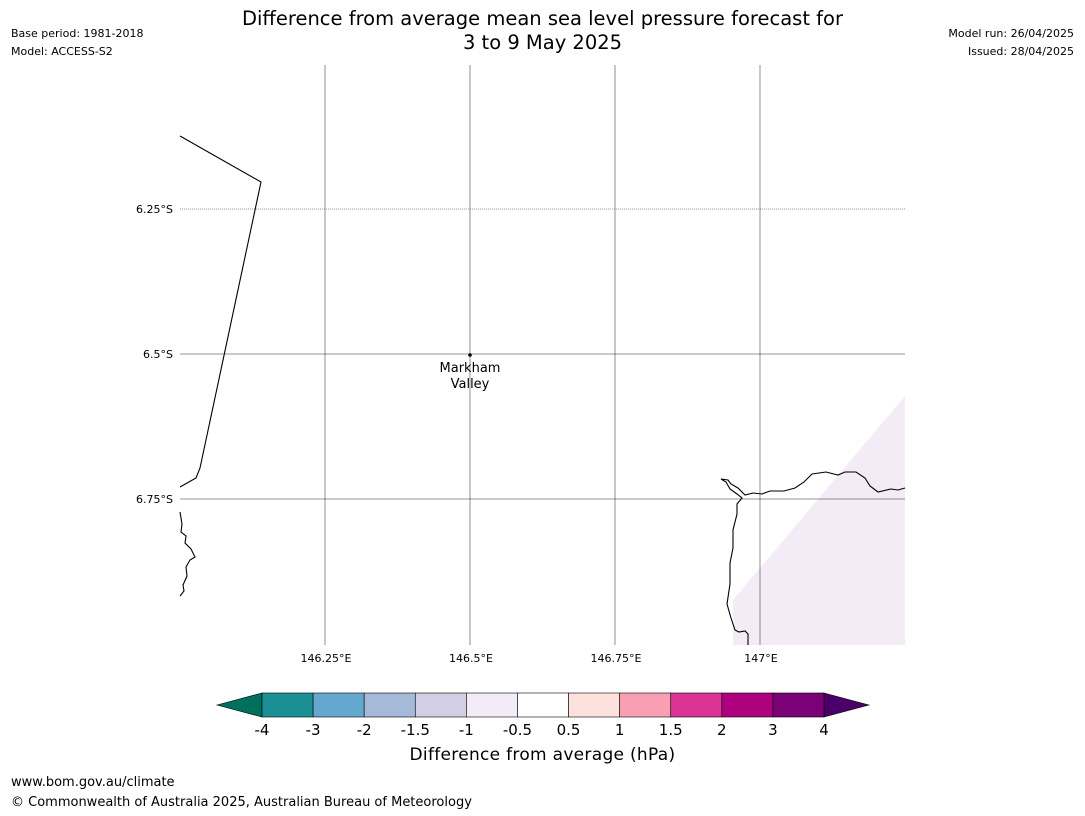 This screenshot has height=816, width=1085. I want to click on lat-label: 6.5°S, so click(158, 354).